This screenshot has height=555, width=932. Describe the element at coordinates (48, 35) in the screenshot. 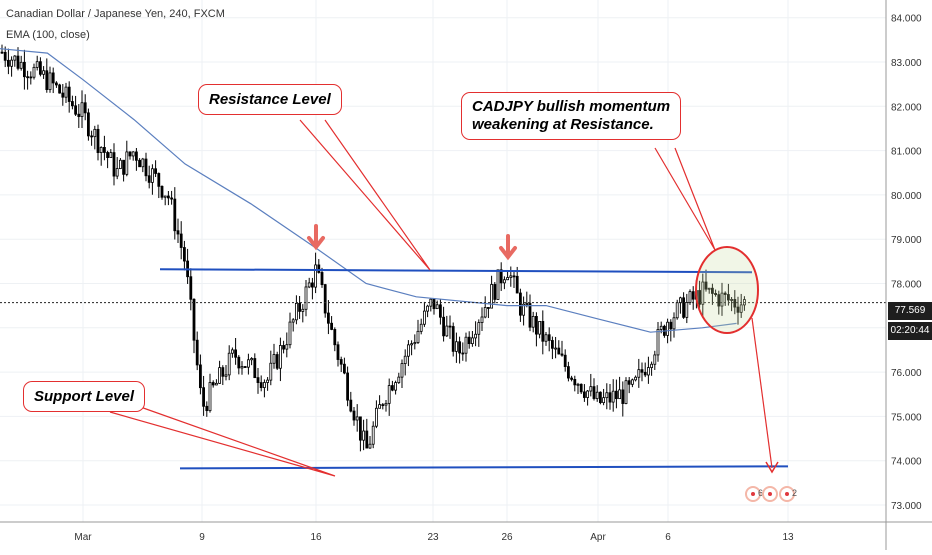

I see `ema-indicator-label: EMA (100, close)` at that location.